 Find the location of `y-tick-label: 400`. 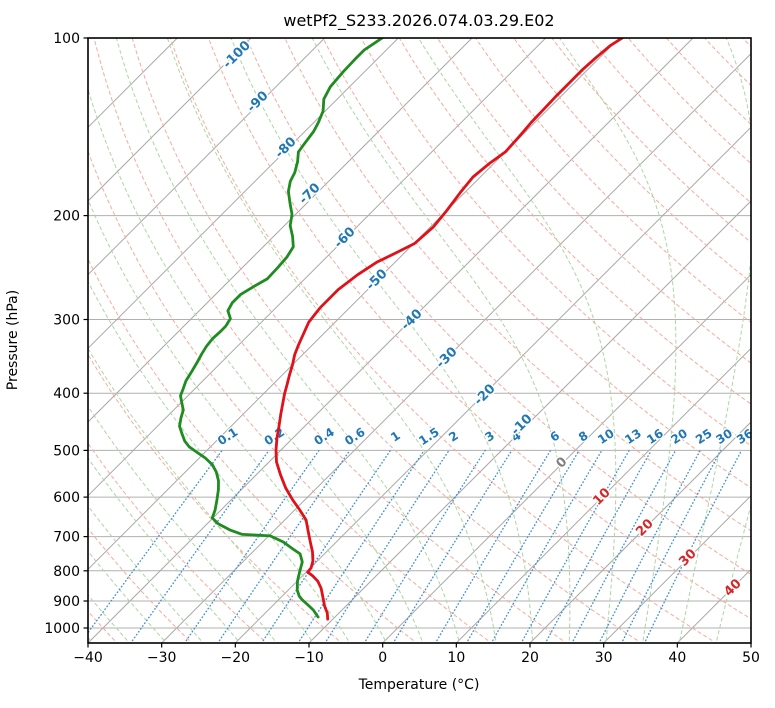

y-tick-label: 400 is located at coordinates (66, 394).